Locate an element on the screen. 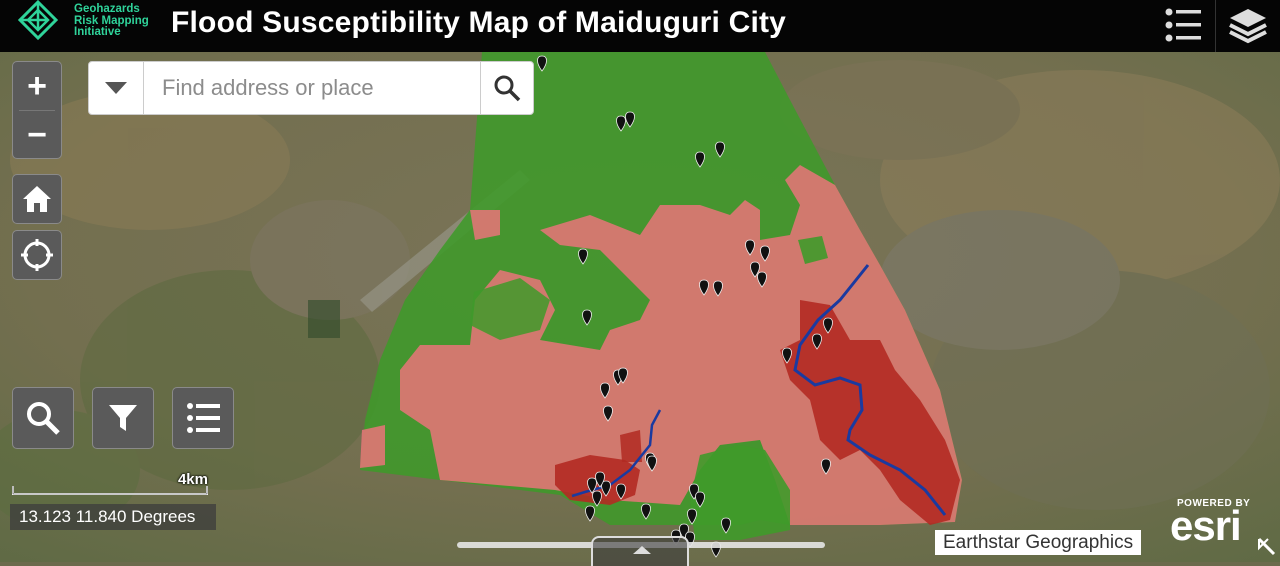 Image resolution: width=1280 pixels, height=566 pixels. search-input is located at coordinates (312, 88).